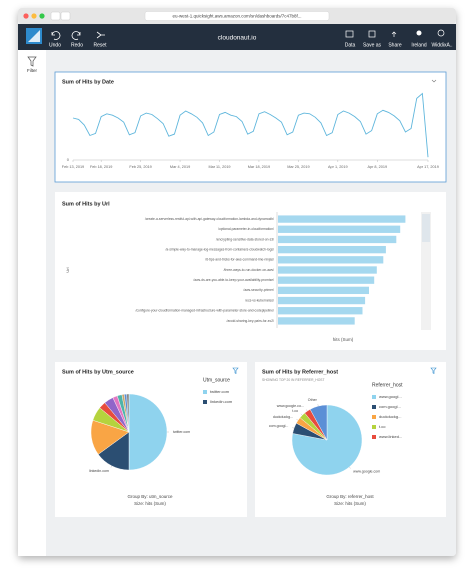 The image size is (474, 582). What do you see at coordinates (76, 35) in the screenshot?
I see `redo-icon` at bounding box center [76, 35].